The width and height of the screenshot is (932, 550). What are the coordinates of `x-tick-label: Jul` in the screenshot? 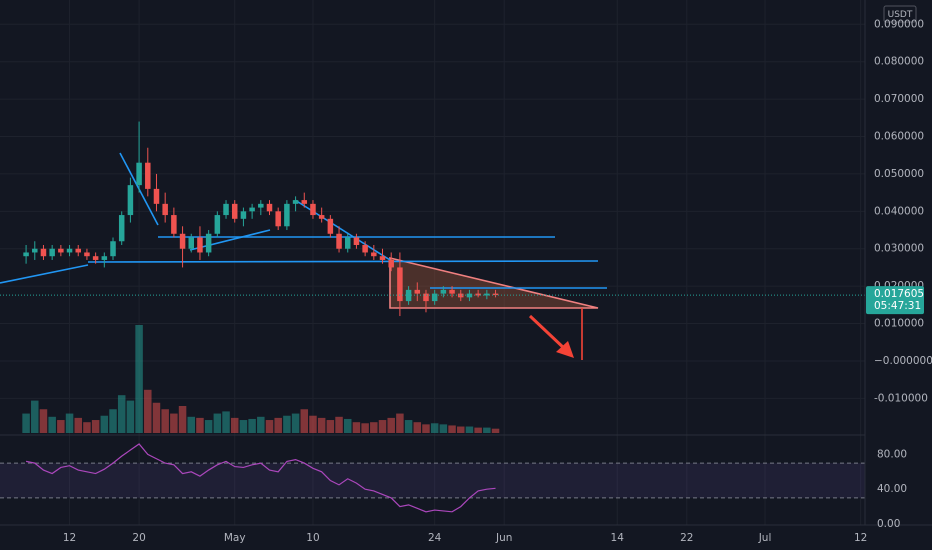 It's located at (765, 538).